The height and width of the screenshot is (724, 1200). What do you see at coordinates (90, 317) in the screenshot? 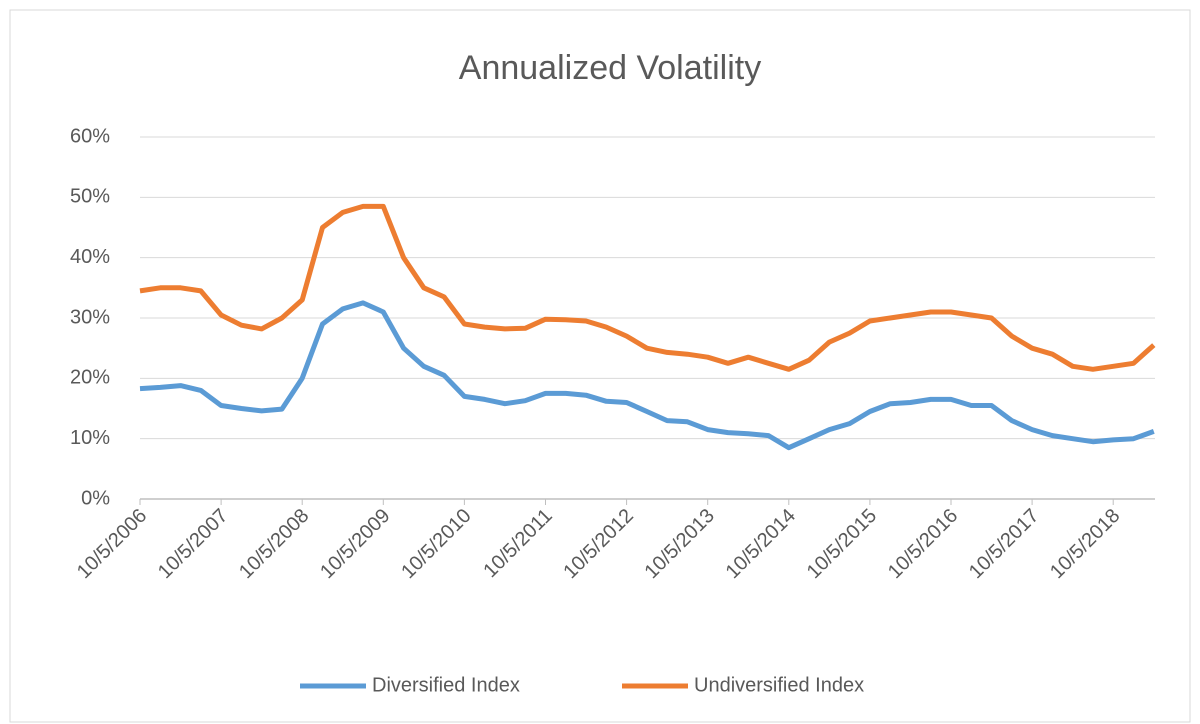
I see `y-tick-label: 30%` at bounding box center [90, 317].